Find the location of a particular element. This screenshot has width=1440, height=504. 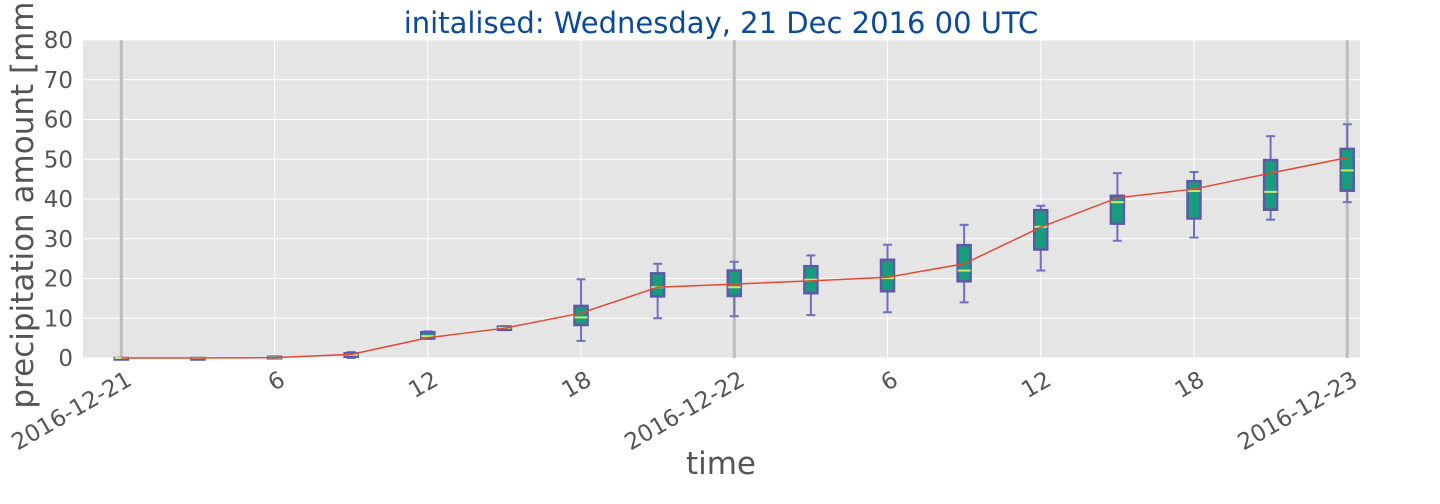

box-30h is located at coordinates (887, 278).